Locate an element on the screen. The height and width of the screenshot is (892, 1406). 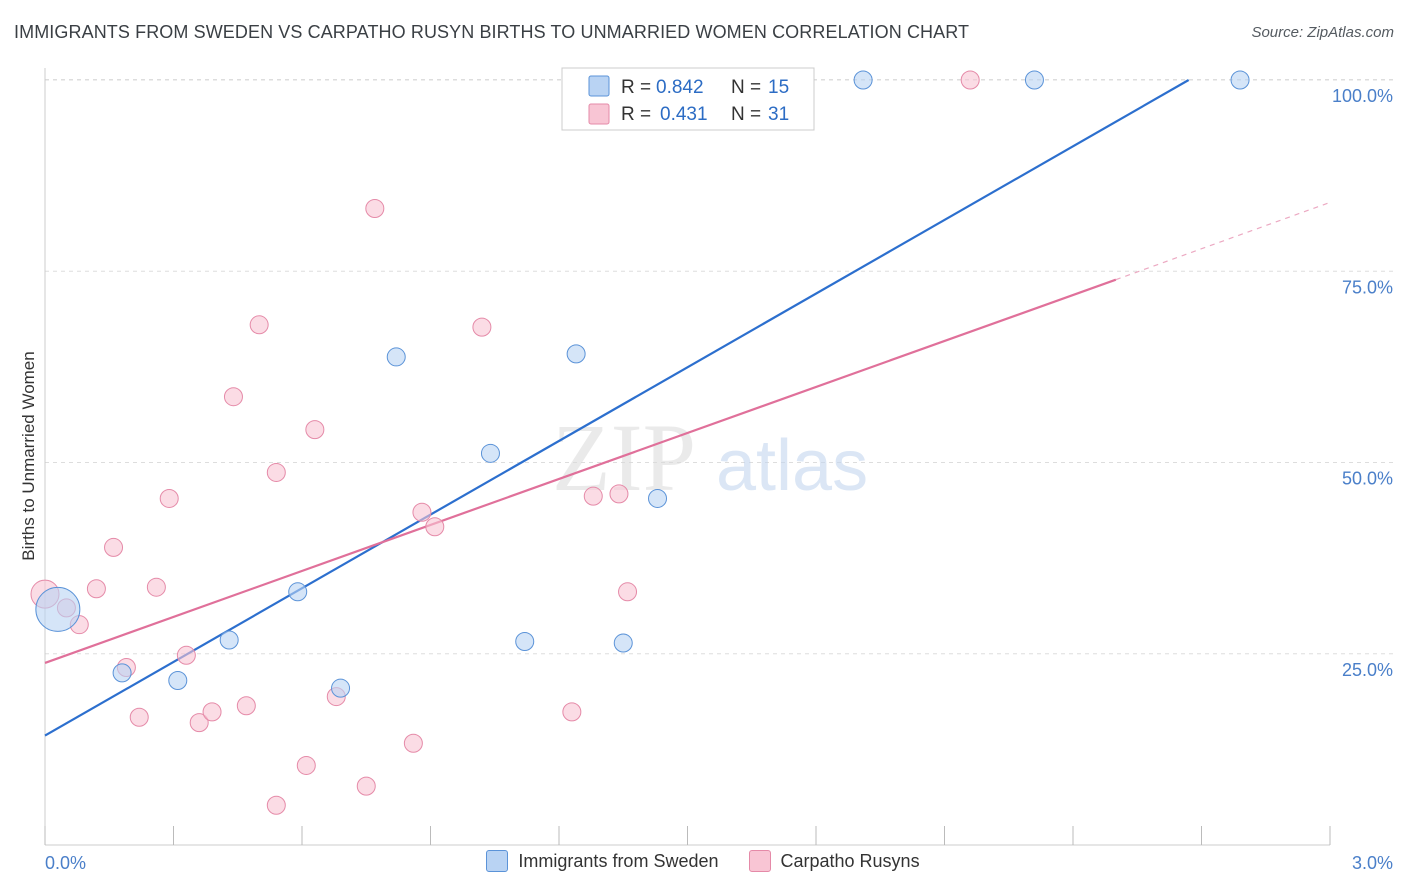
y-axis-label: Births to Unmarried Women is located at coordinates (28, 455).